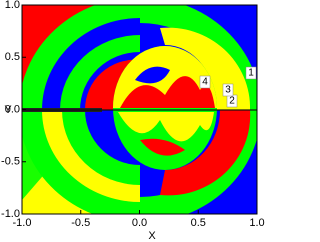 The image size is (320, 242). What do you see at coordinates (10, 214) in the screenshot?
I see `y-tick-label: -1.0` at bounding box center [10, 214].